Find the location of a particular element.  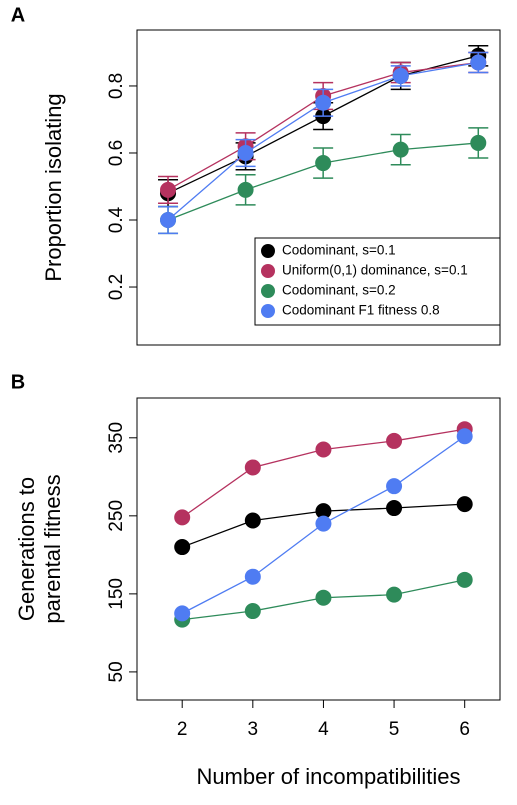

x-tick-label: 5 is located at coordinates (394, 729).